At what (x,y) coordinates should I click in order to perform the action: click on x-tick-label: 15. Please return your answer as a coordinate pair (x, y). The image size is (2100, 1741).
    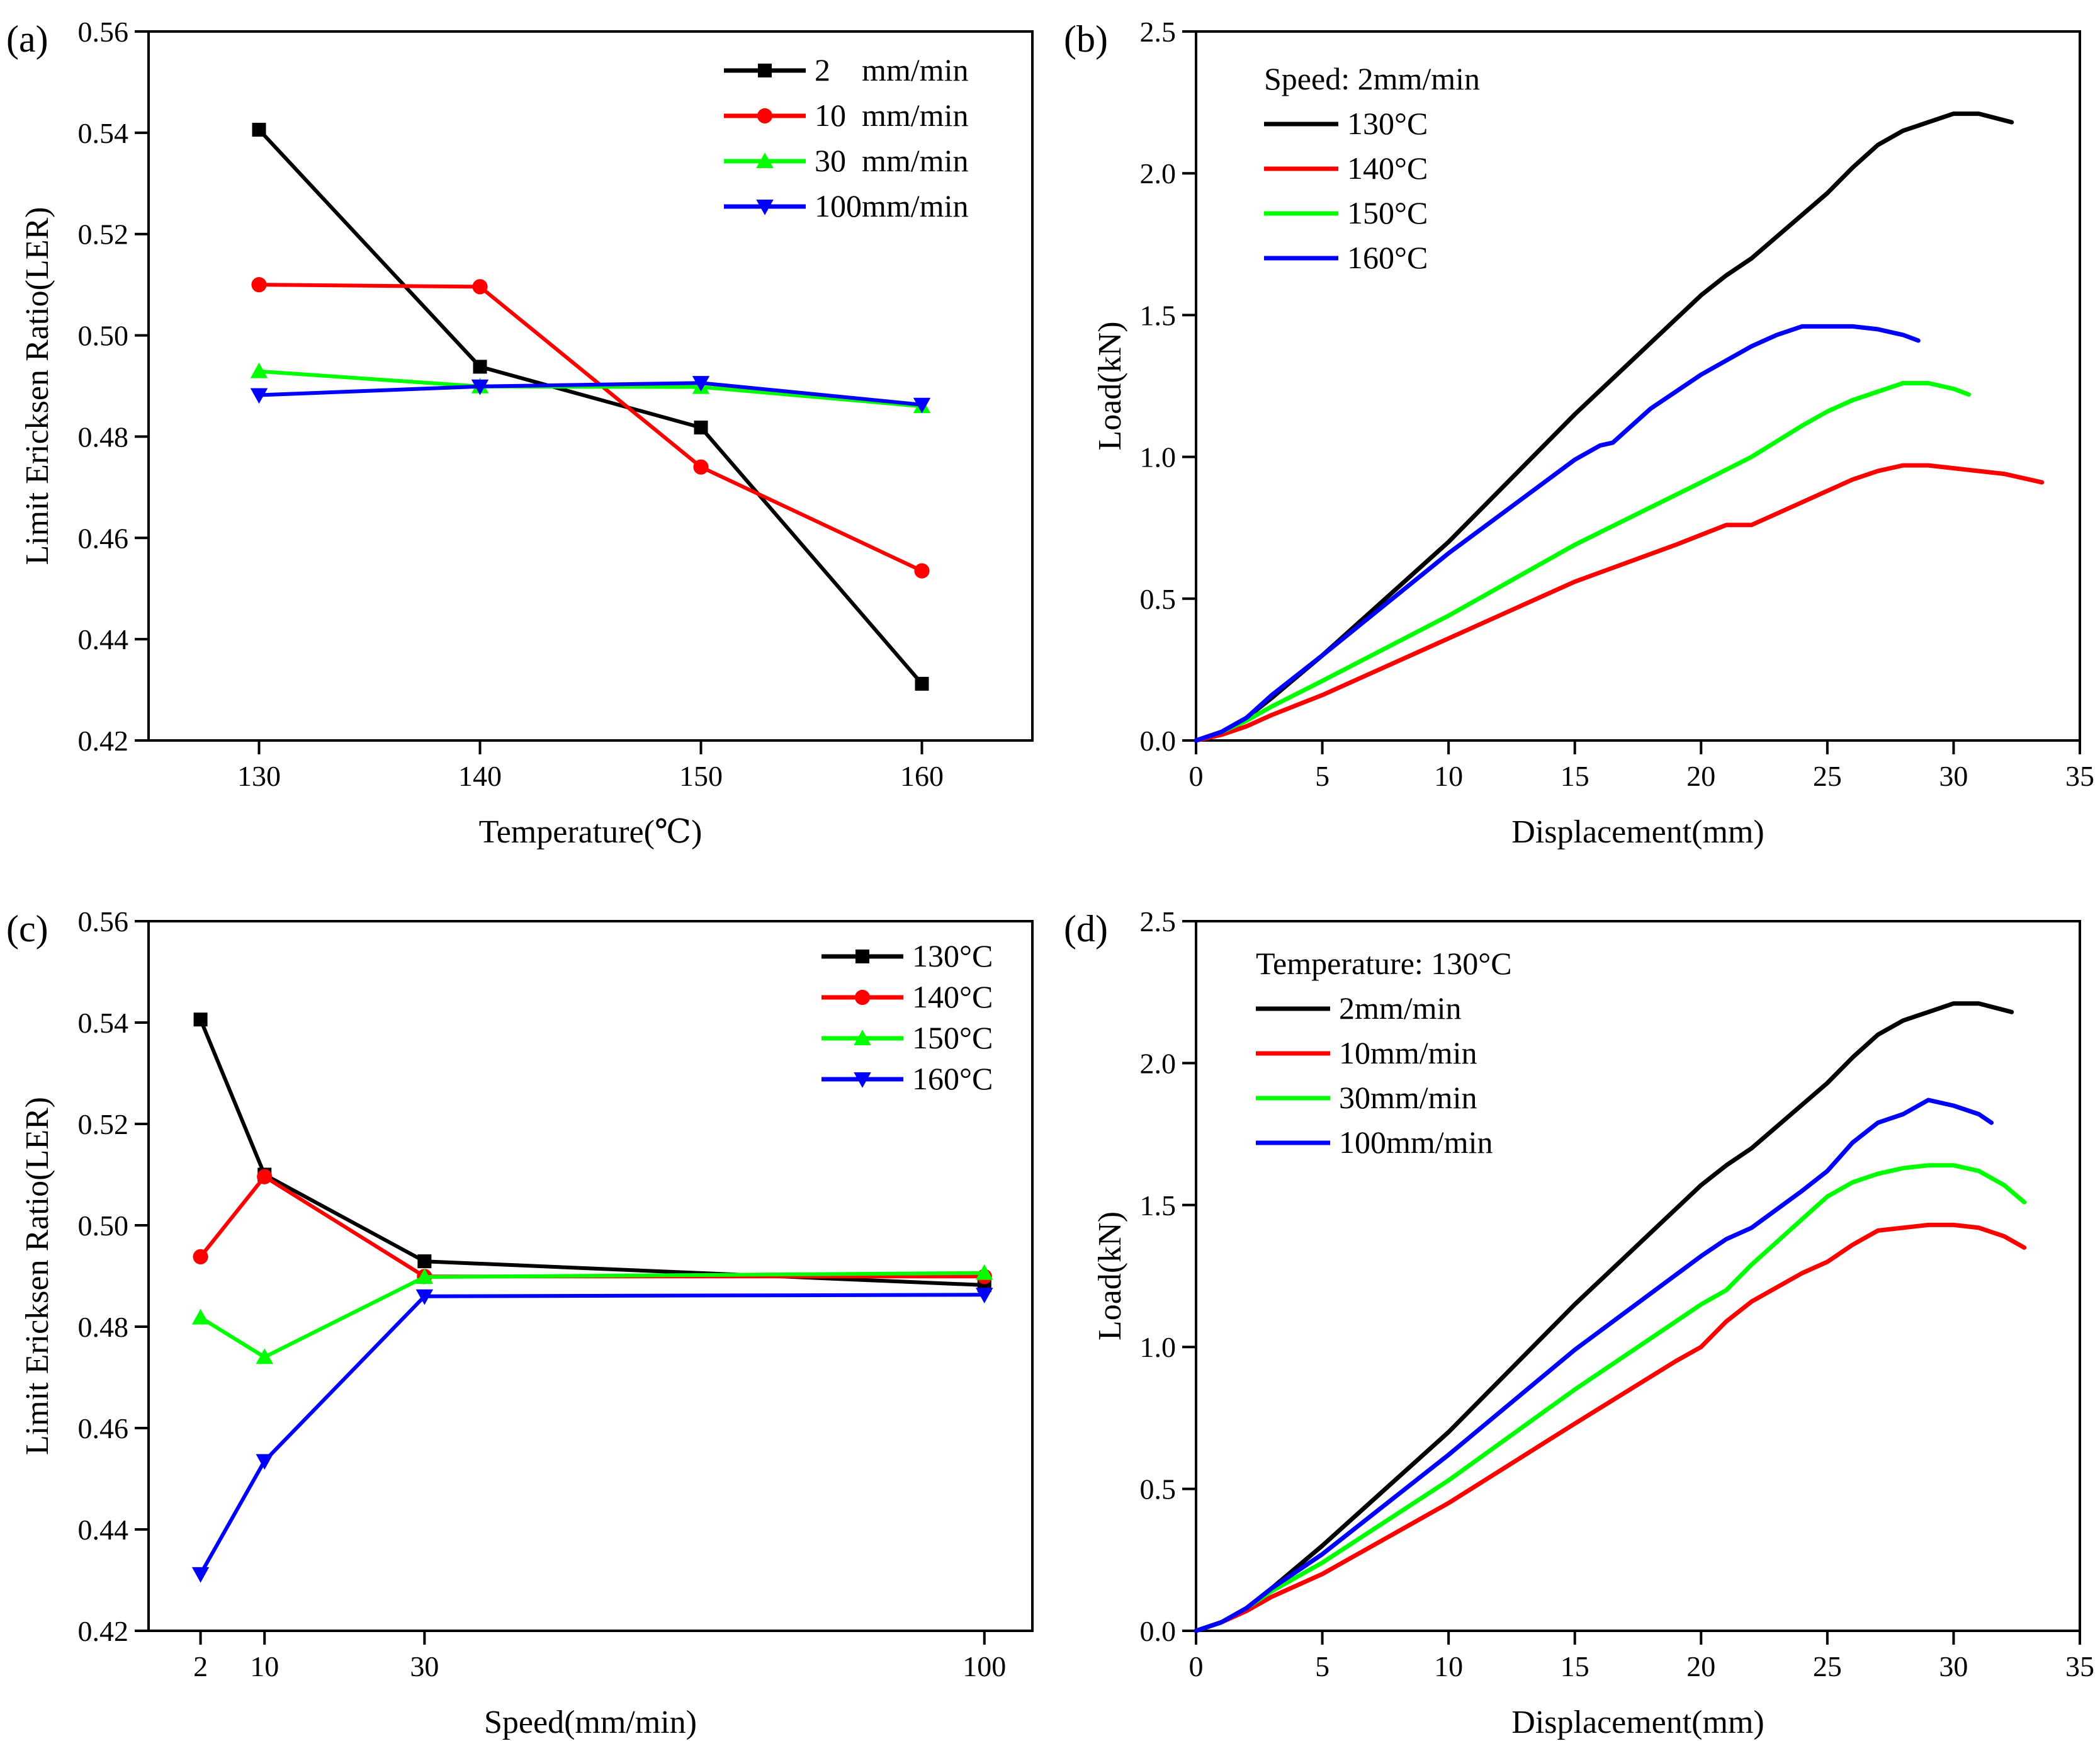
    Looking at the image, I should click on (1575, 776).